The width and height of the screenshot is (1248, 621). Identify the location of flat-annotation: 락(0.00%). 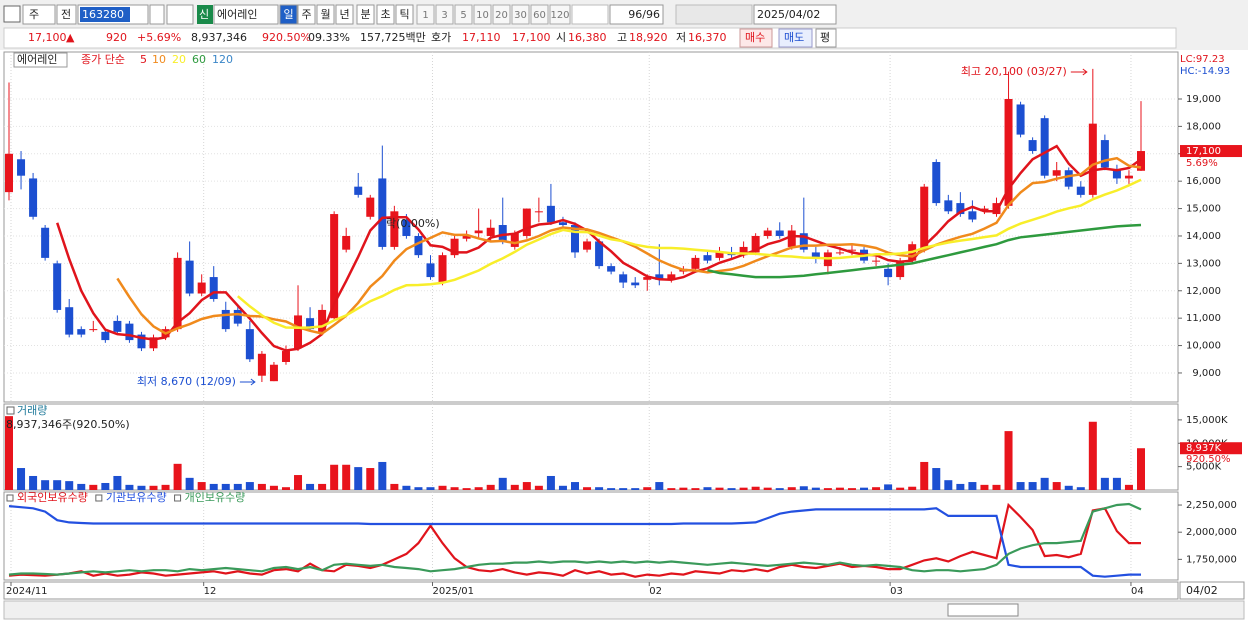
(413, 223).